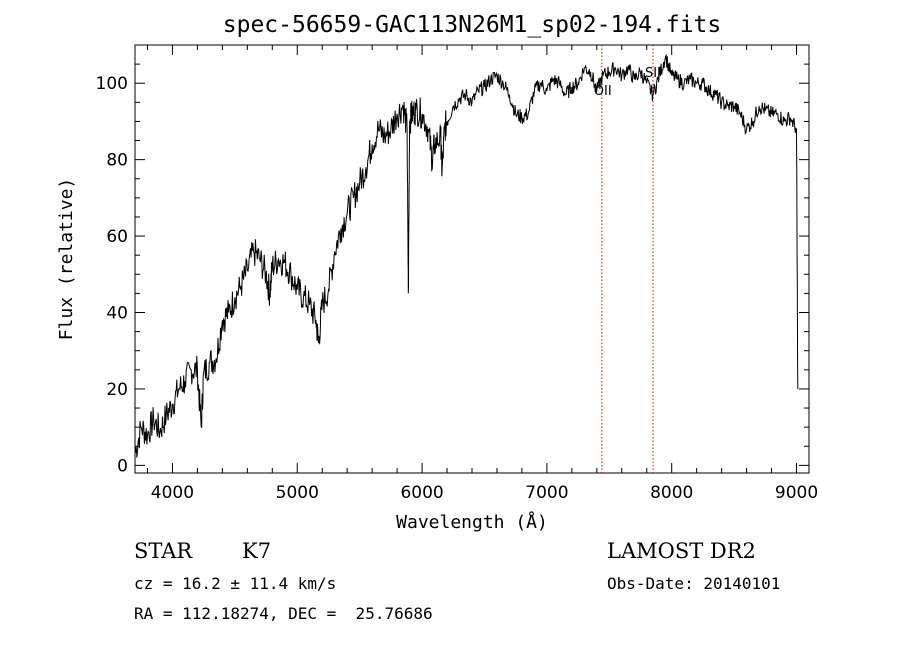  Describe the element at coordinates (472, 25) in the screenshot. I see `chart-title: spec-56659-GAC113N26M1_sp02-194.fits` at that location.